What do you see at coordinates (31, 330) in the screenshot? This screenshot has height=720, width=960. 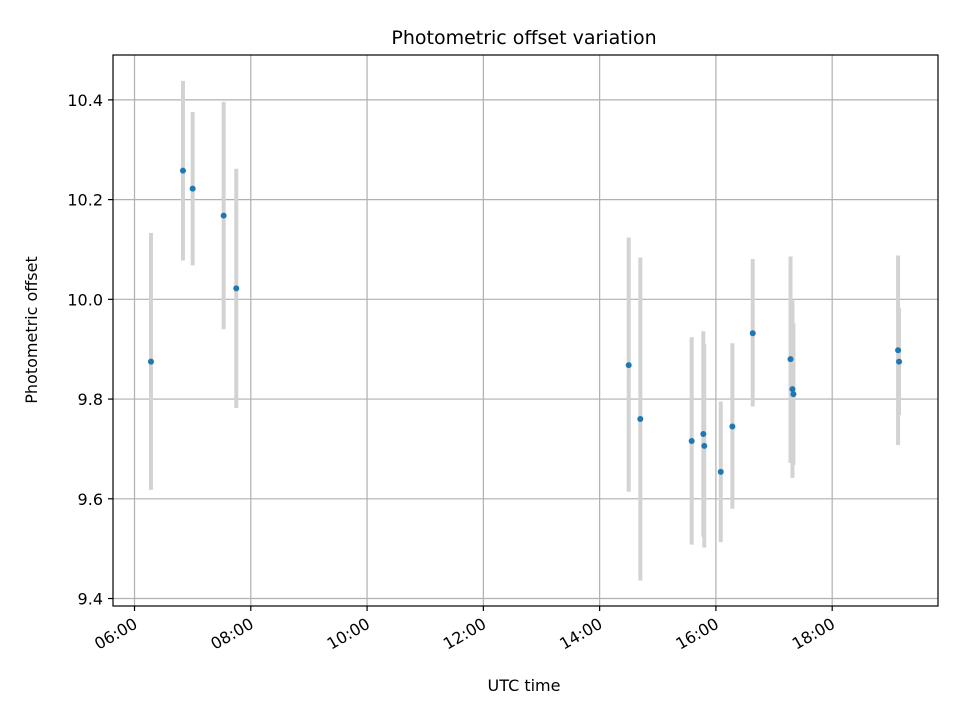 I see `y-axis-label: Photometric offset` at bounding box center [31, 330].